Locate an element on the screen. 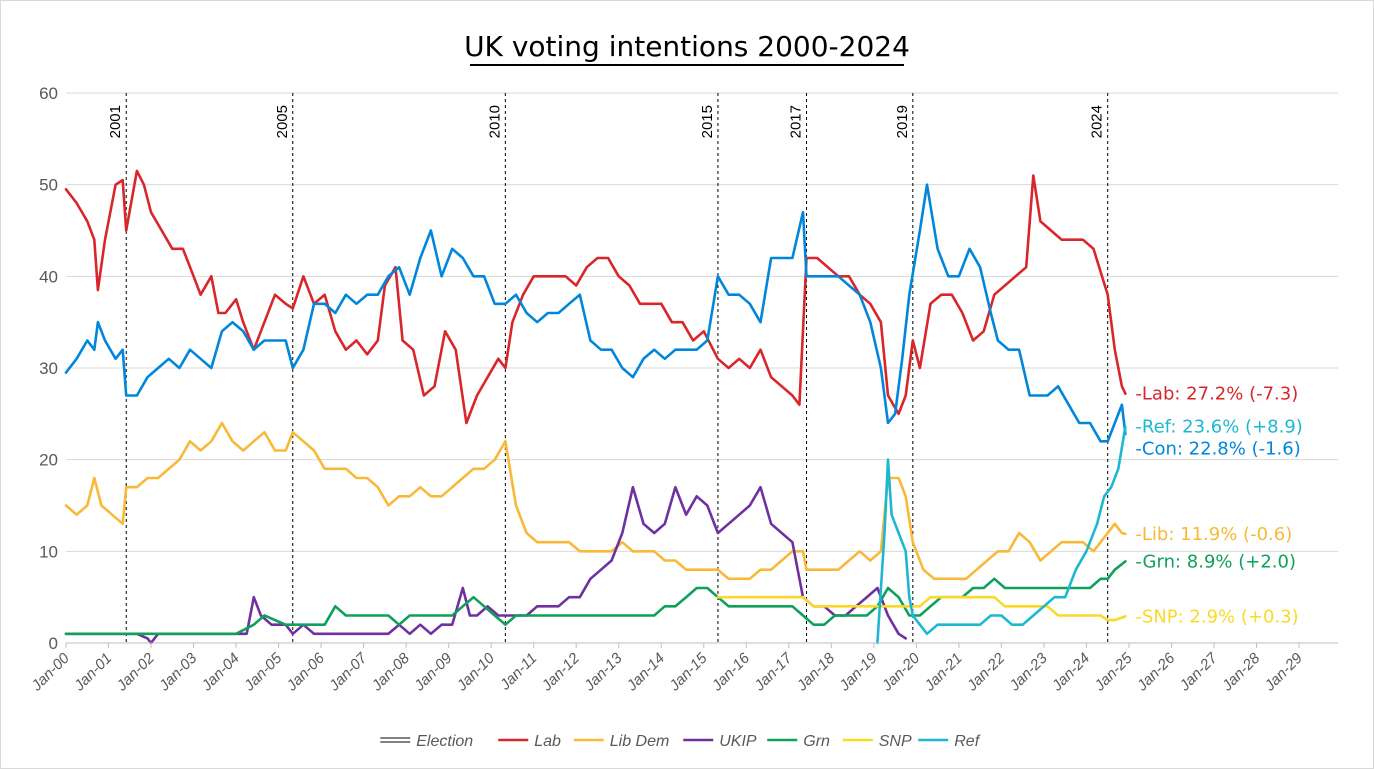 This screenshot has height=769, width=1374. legend-item-ukip: UKIP is located at coordinates (720, 741).